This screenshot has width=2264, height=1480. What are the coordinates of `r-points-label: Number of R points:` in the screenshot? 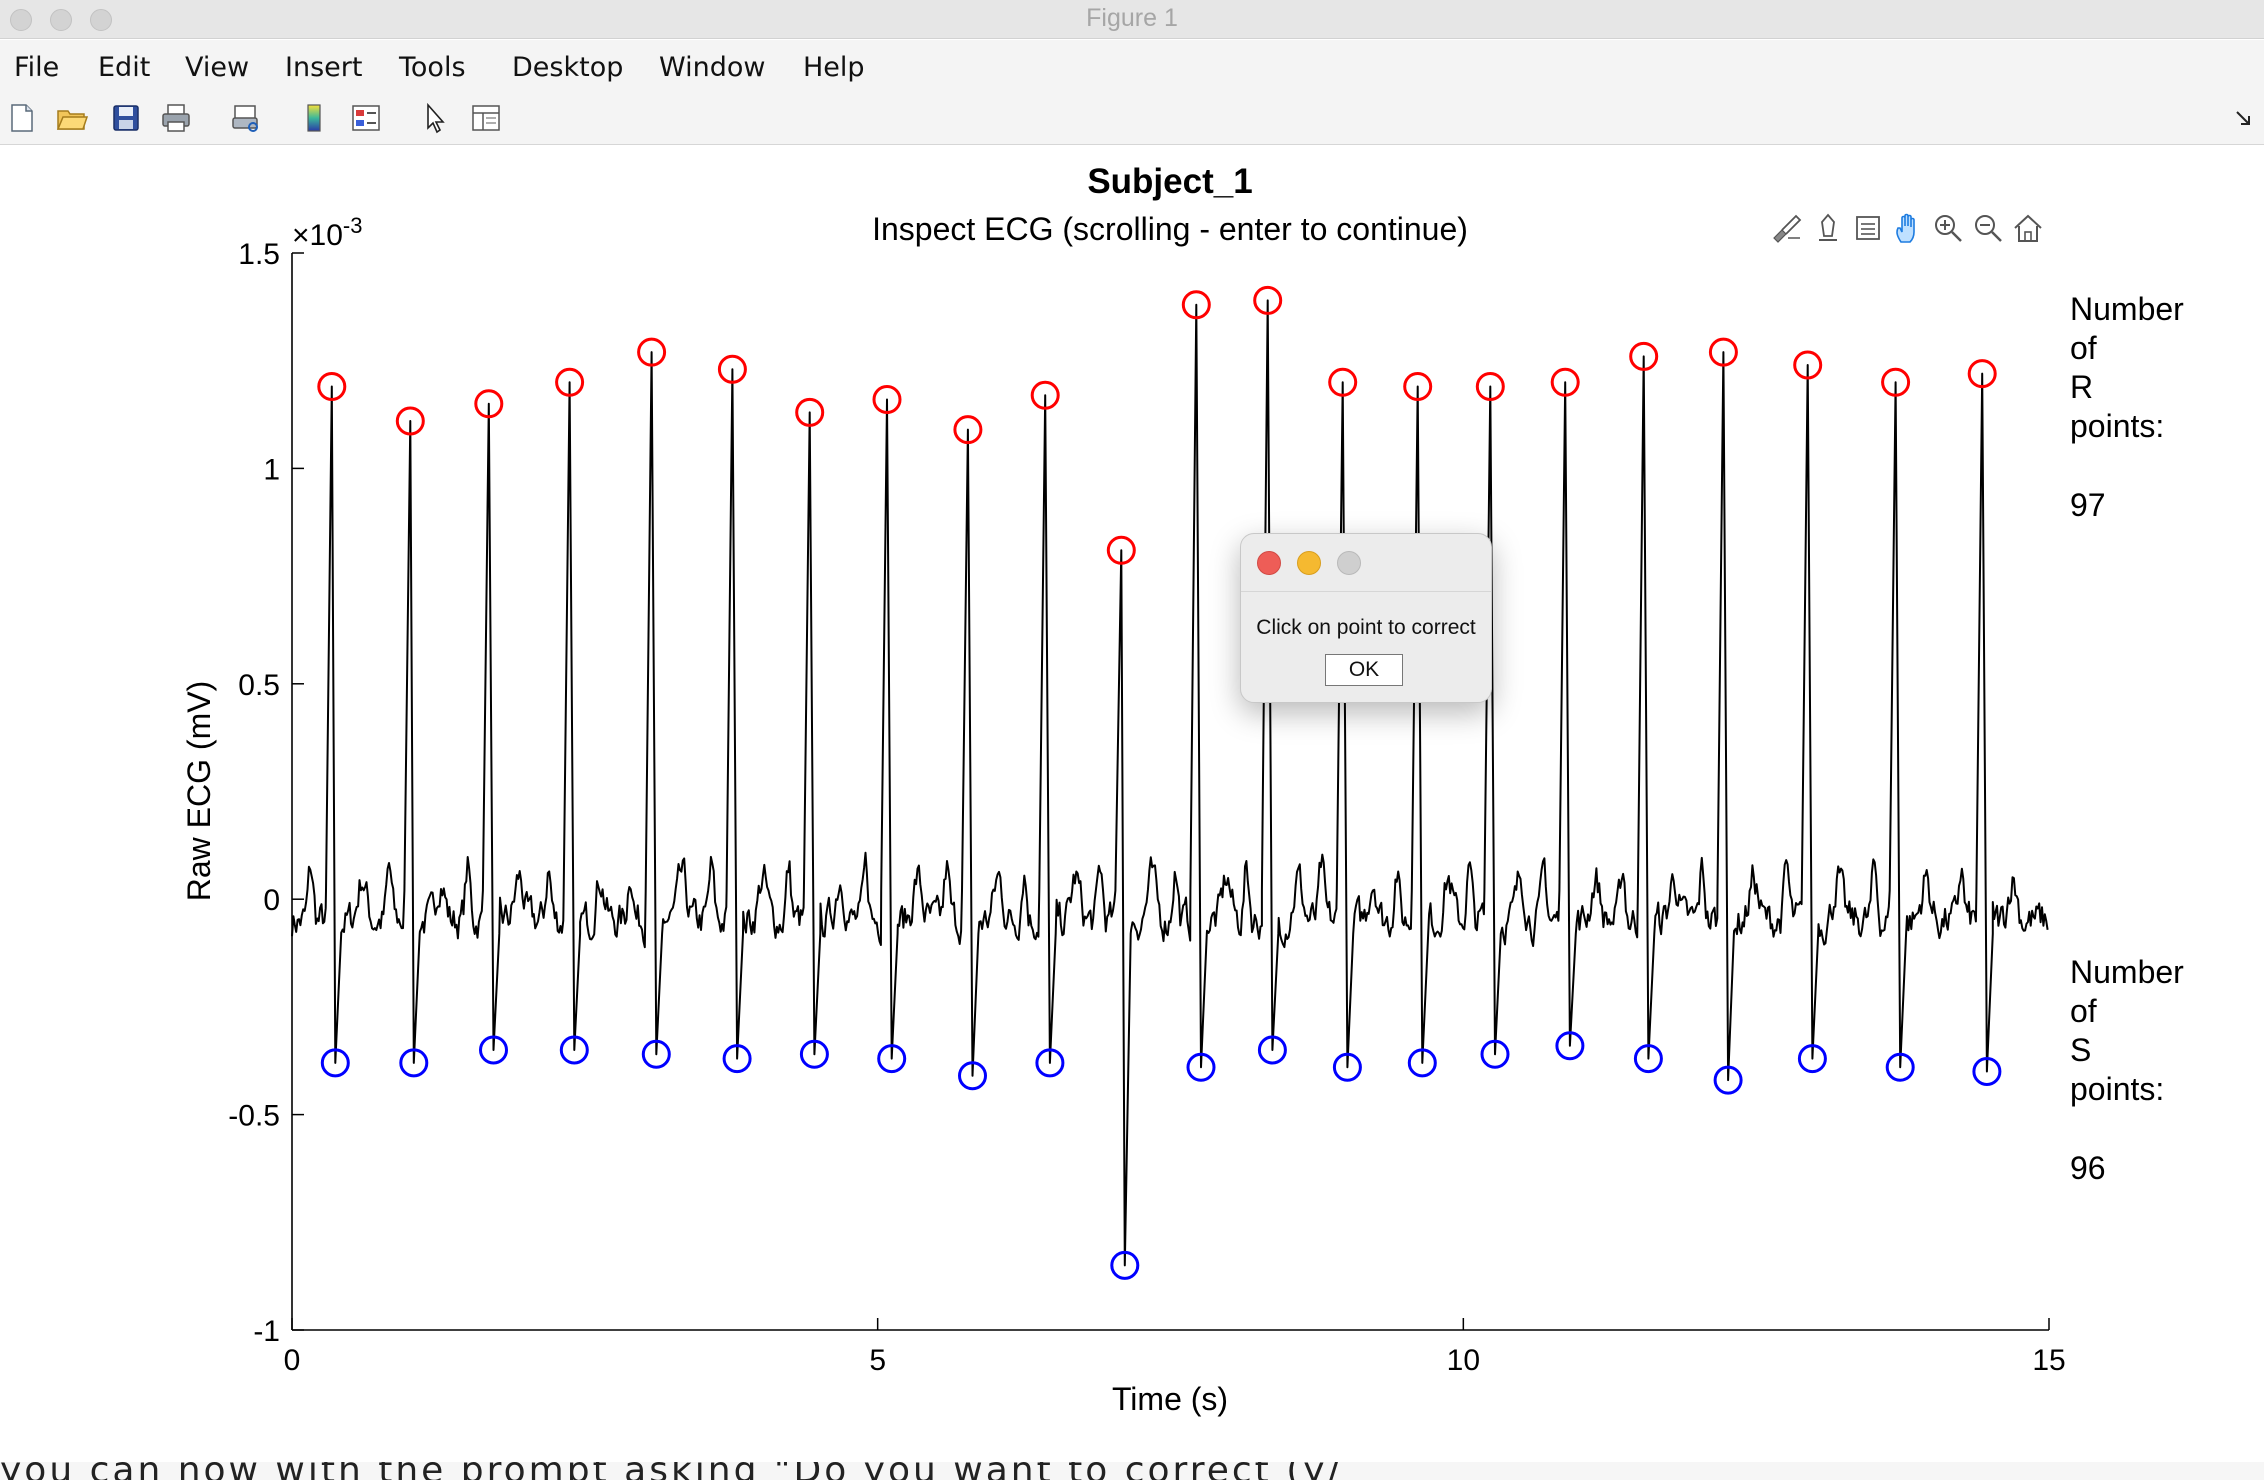 It's located at (2127, 367).